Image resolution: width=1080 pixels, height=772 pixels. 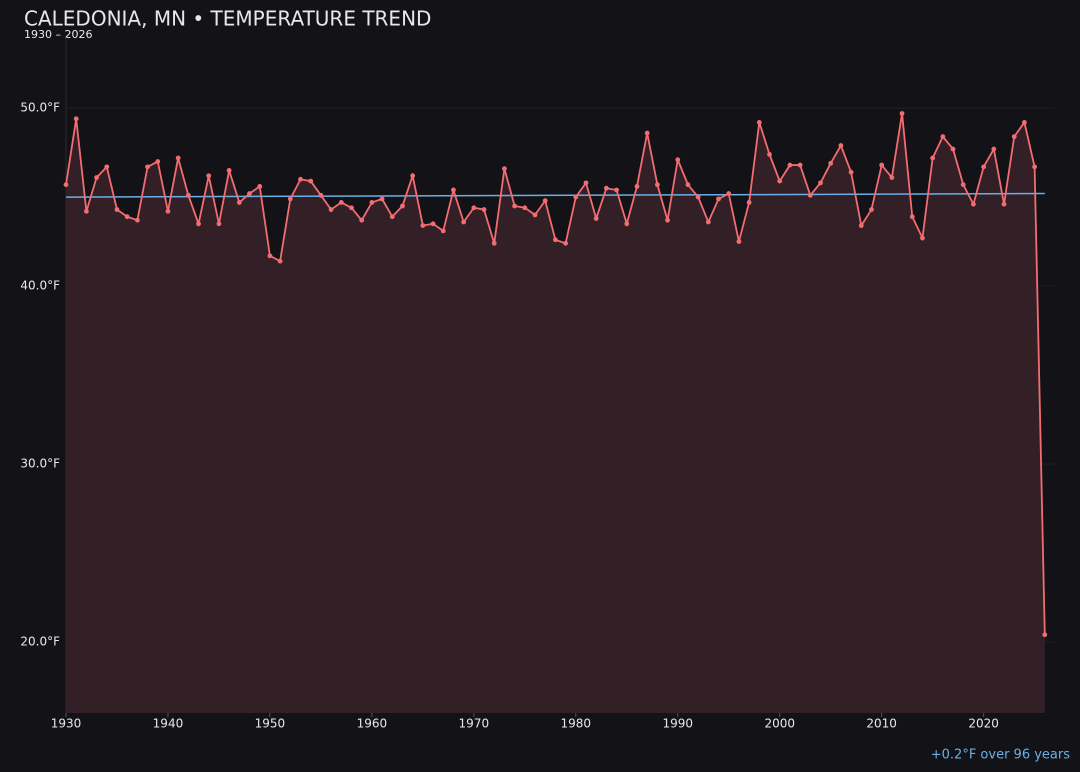 I want to click on x-tick-label: 2020, so click(x=983, y=724).